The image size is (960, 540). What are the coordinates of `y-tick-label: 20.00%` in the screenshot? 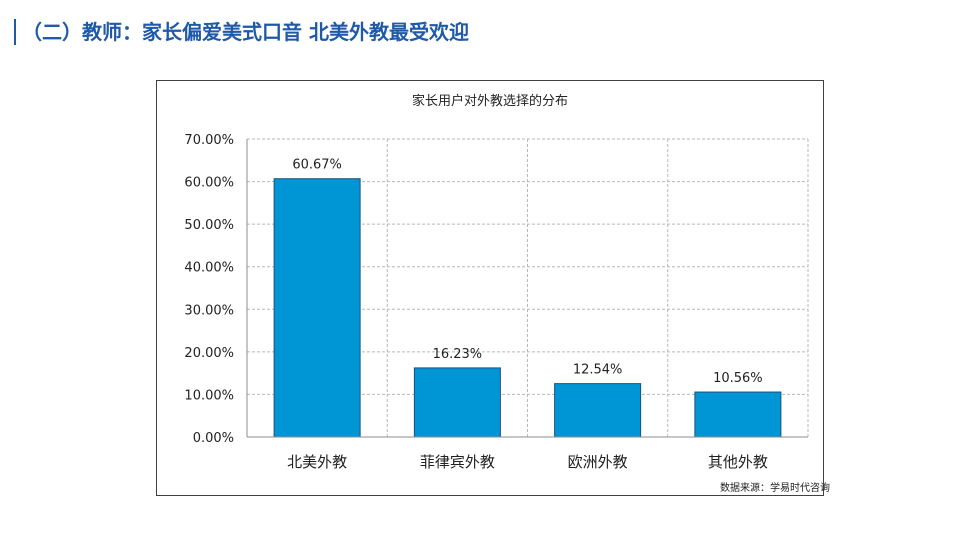 It's located at (209, 353).